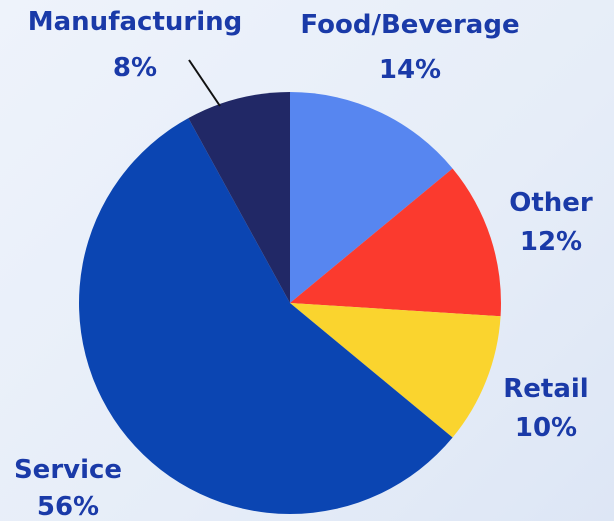 This screenshot has height=521, width=614. Describe the element at coordinates (546, 428) in the screenshot. I see `slice-percent-retail: 10%` at that location.